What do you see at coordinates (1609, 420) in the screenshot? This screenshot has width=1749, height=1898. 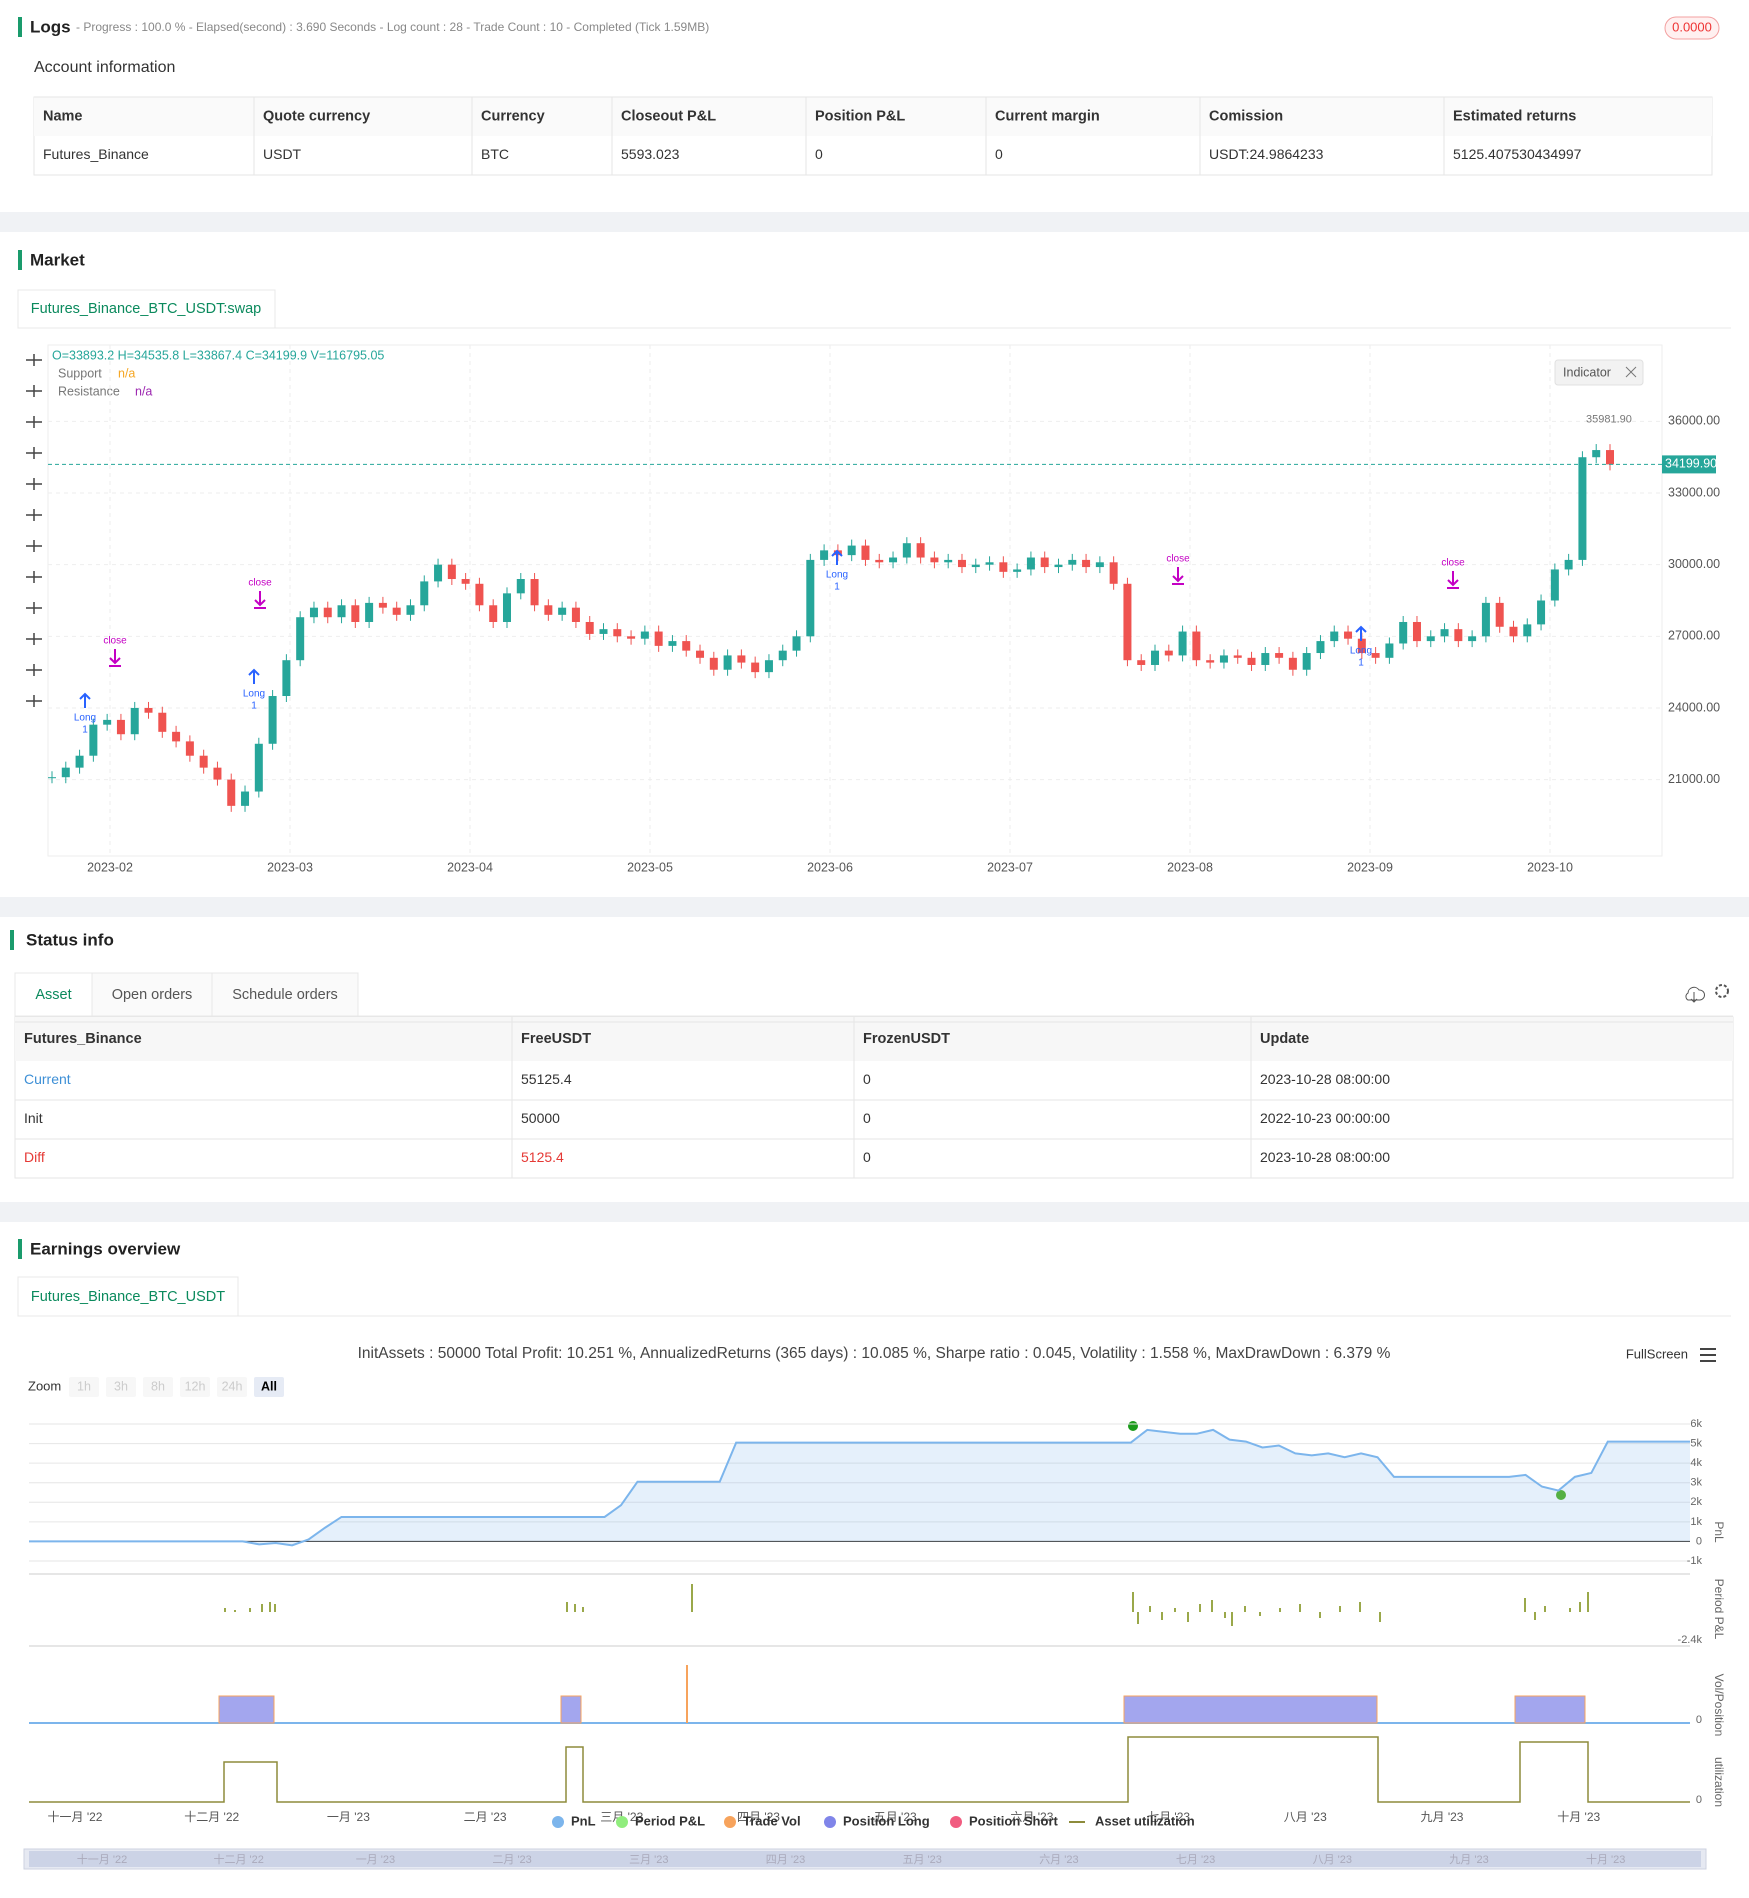 I see `high-label: 35981.90` at bounding box center [1609, 420].